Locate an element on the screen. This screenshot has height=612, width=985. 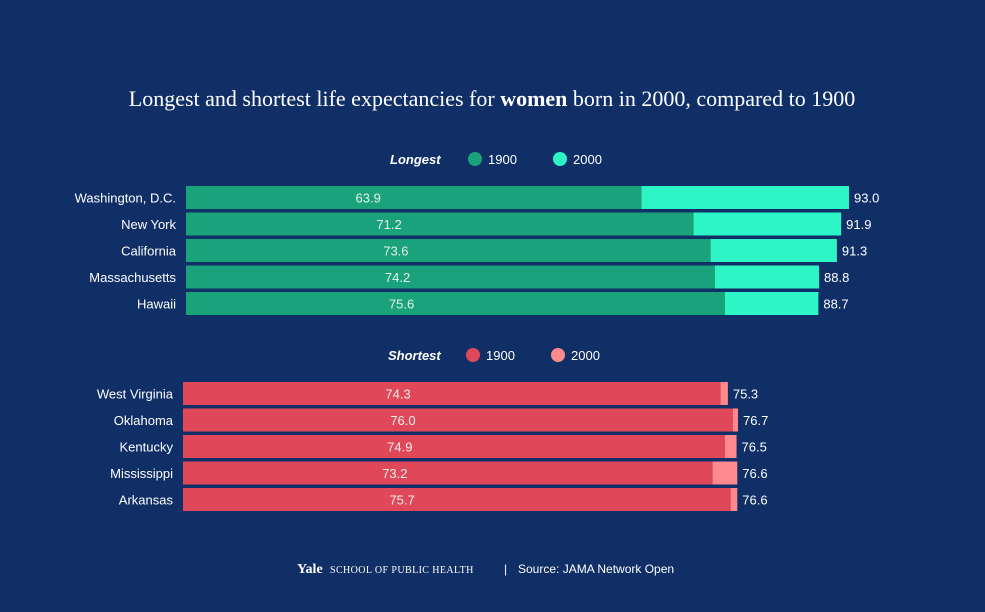
value-label-2000: 93.0 is located at coordinates (866, 198).